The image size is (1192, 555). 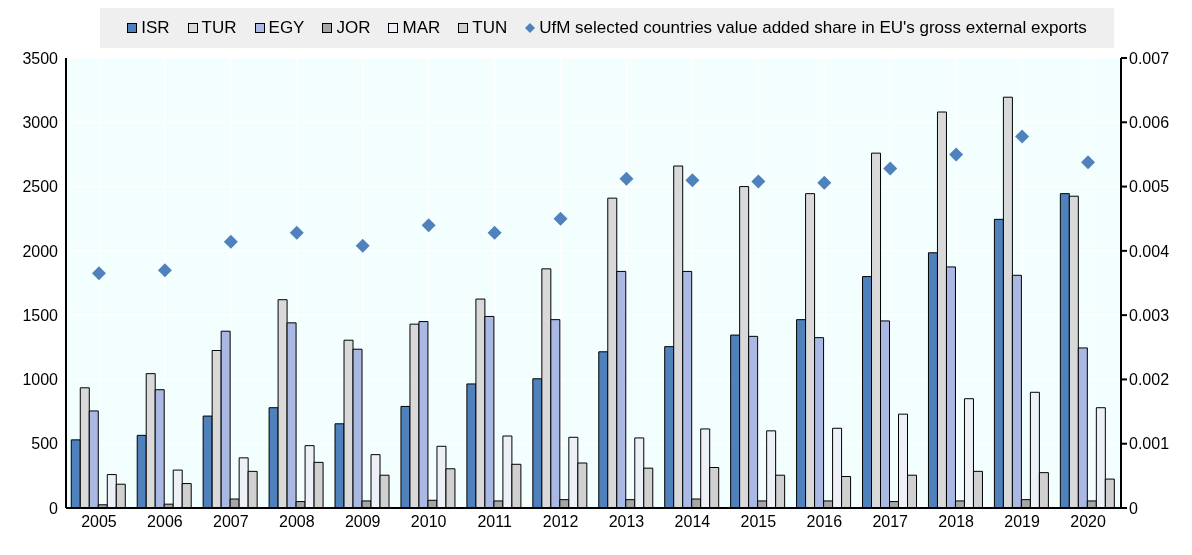 I want to click on x-tick-label: 2020, so click(x=1088, y=522).